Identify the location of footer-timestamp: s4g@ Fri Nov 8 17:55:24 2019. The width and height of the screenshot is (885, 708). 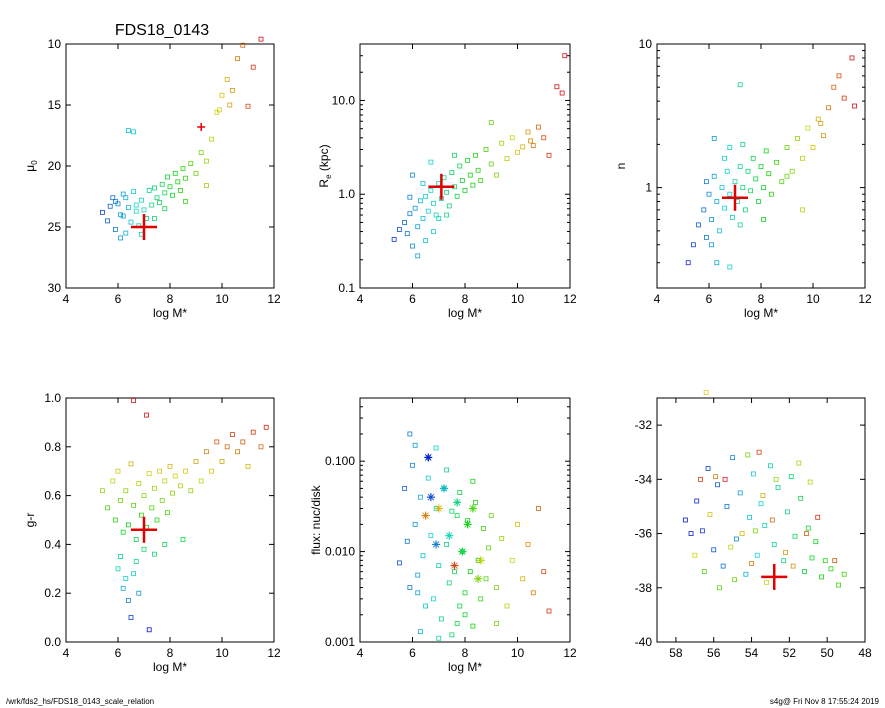
(824, 701).